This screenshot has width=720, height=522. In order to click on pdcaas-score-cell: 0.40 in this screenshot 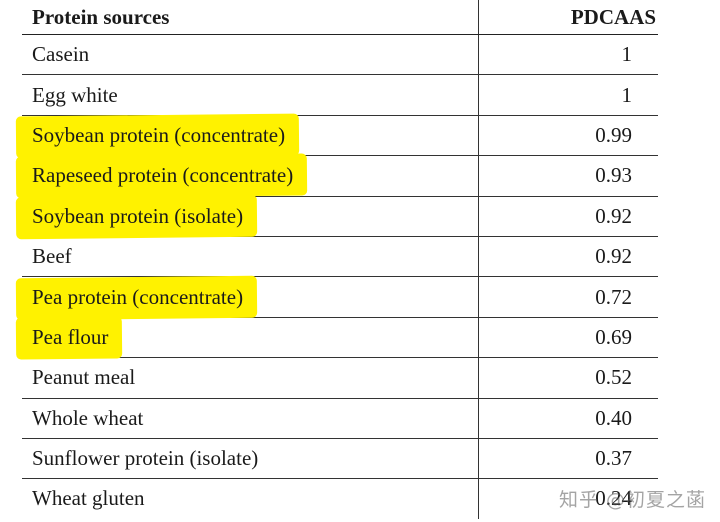, I will do `click(568, 418)`.